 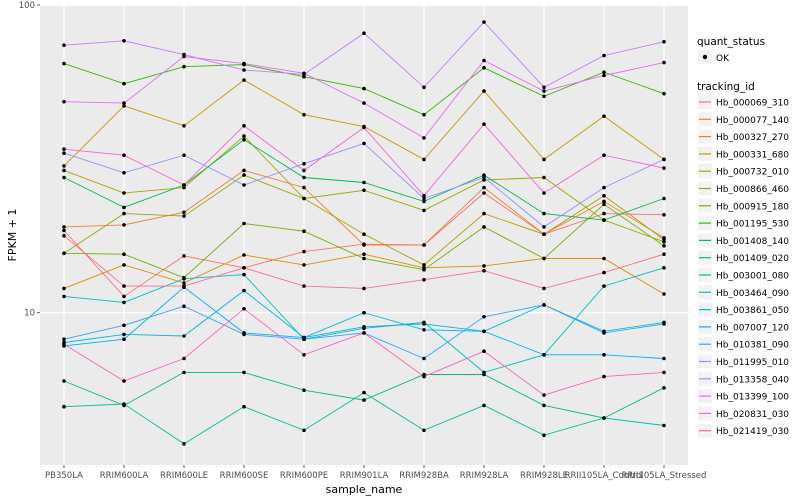 What do you see at coordinates (484, 476) in the screenshot?
I see `x-tick-label: RRIM928LA` at bounding box center [484, 476].